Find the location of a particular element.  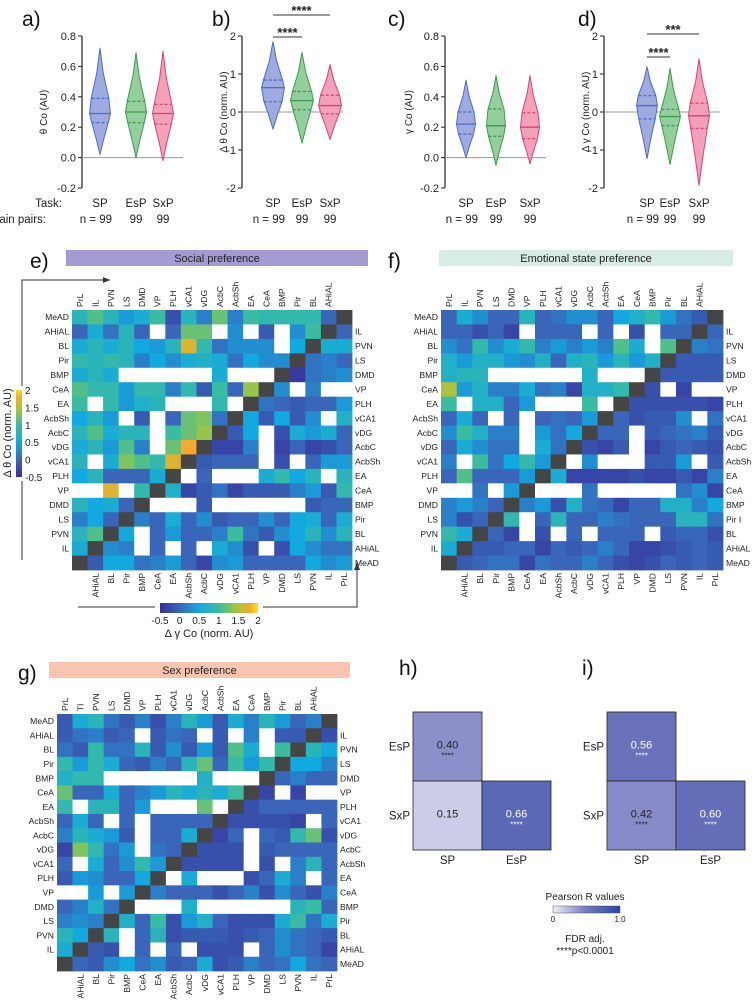

row-label: BL is located at coordinates (360, 534).